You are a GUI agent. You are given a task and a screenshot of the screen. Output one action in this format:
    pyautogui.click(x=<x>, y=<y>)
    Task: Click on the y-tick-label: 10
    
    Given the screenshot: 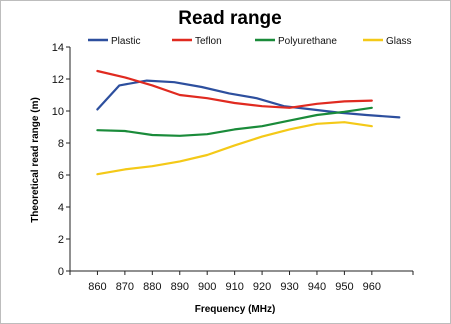 What is the action you would take?
    pyautogui.click(x=58, y=112)
    